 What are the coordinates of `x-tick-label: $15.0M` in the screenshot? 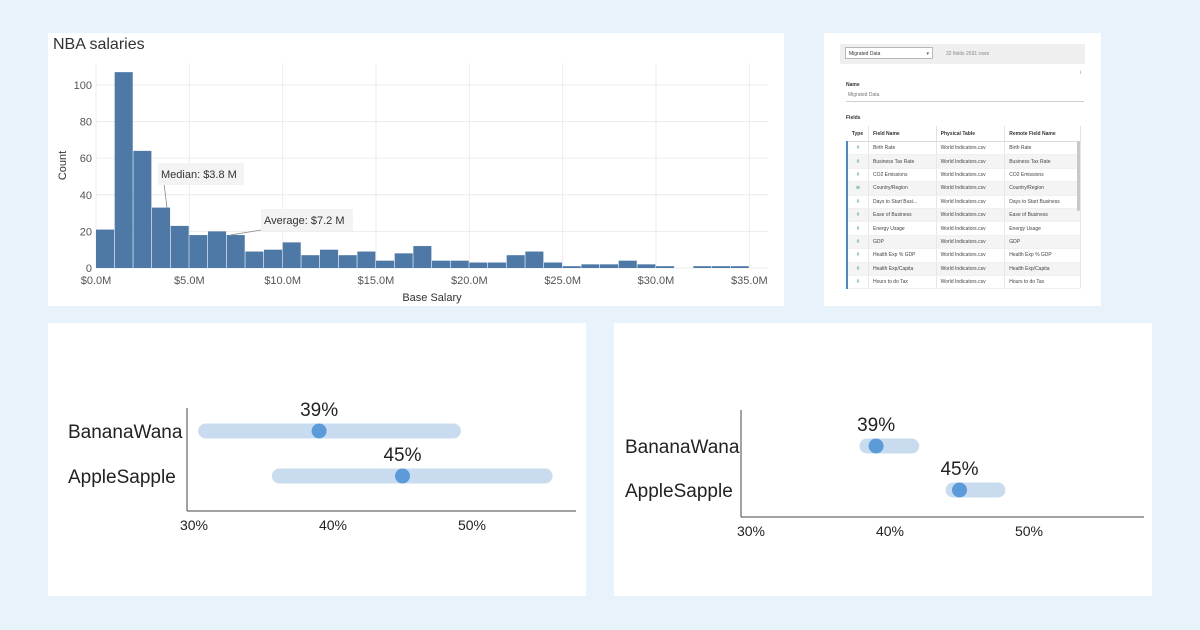 It's located at (376, 281).